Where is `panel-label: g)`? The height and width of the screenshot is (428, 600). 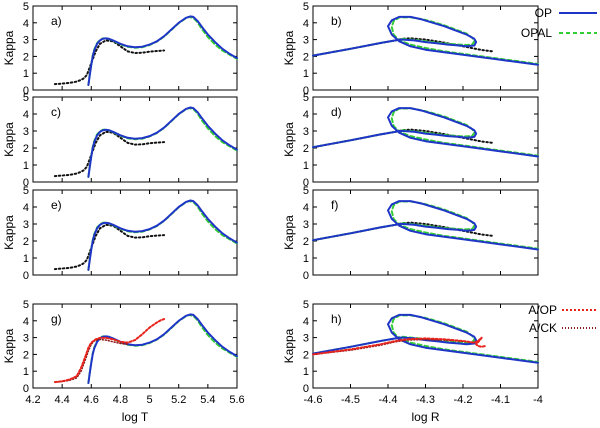 panel-label: g) is located at coordinates (56, 319).